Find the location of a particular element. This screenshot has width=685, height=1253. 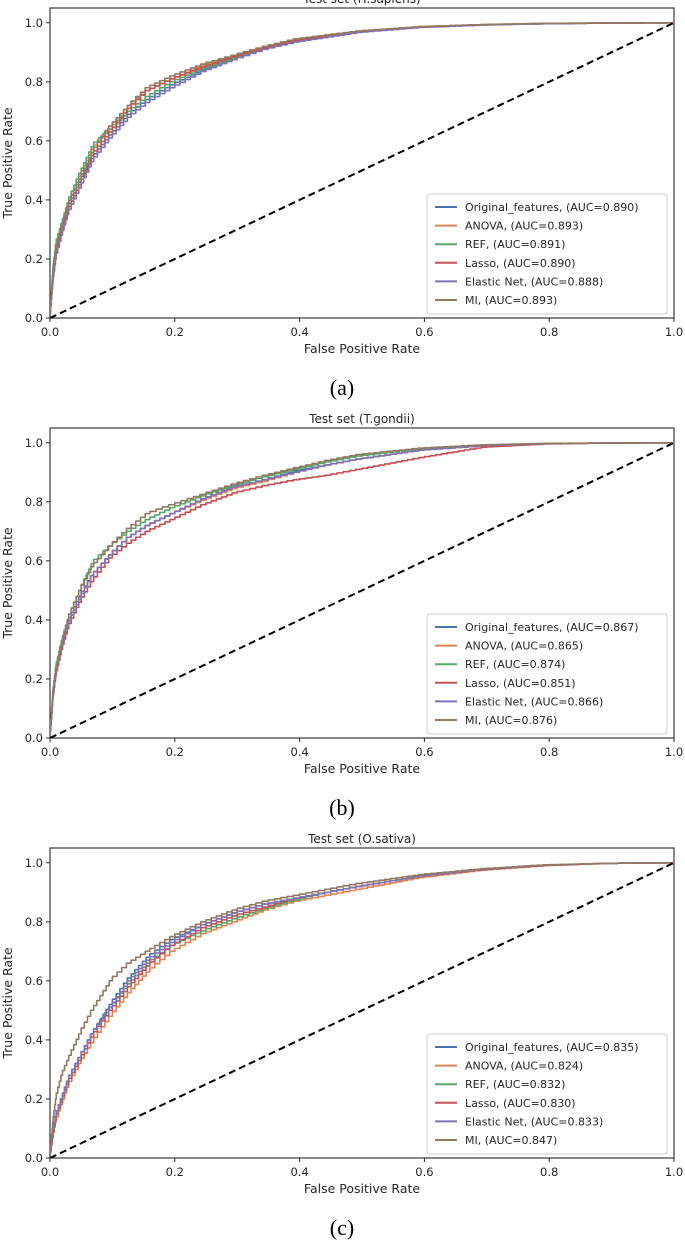

legend-entry: Elastic Net, (AUC=0.866) is located at coordinates (534, 701).